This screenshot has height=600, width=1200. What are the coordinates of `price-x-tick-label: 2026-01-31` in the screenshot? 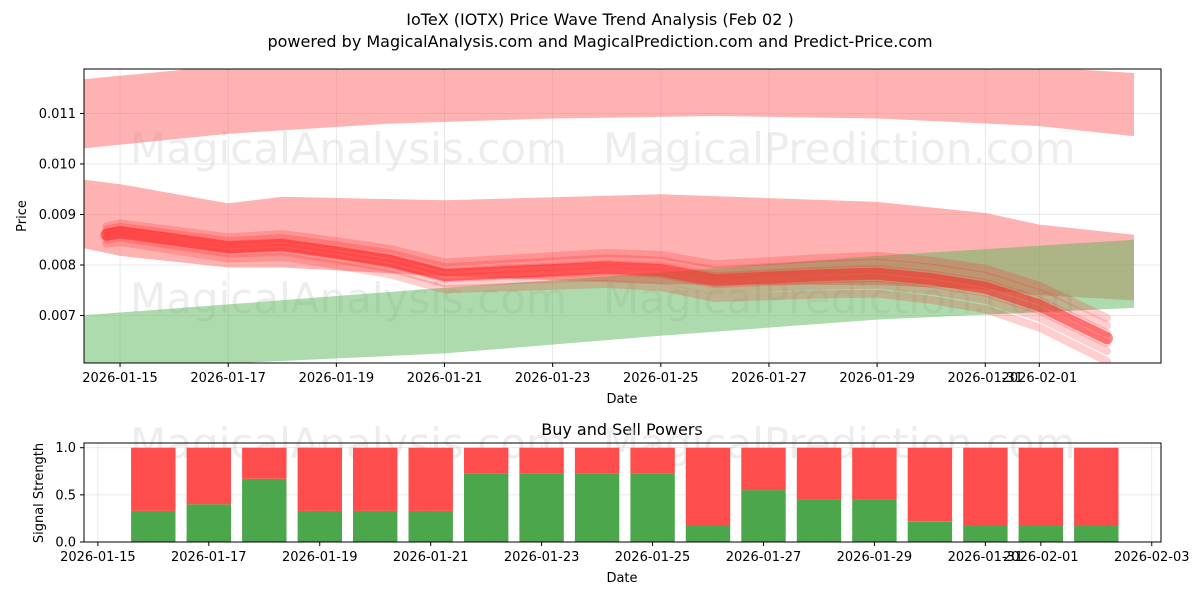 It's located at (985, 378).